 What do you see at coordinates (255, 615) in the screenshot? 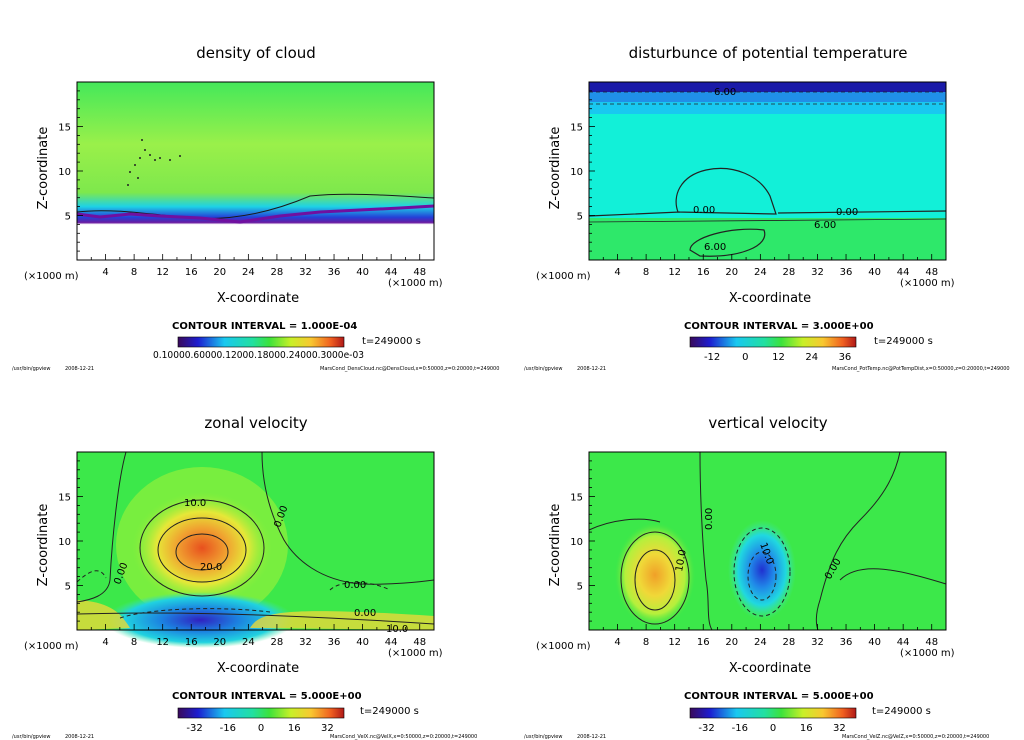
I see `panel3-bottom-orange` at bounding box center [255, 615].